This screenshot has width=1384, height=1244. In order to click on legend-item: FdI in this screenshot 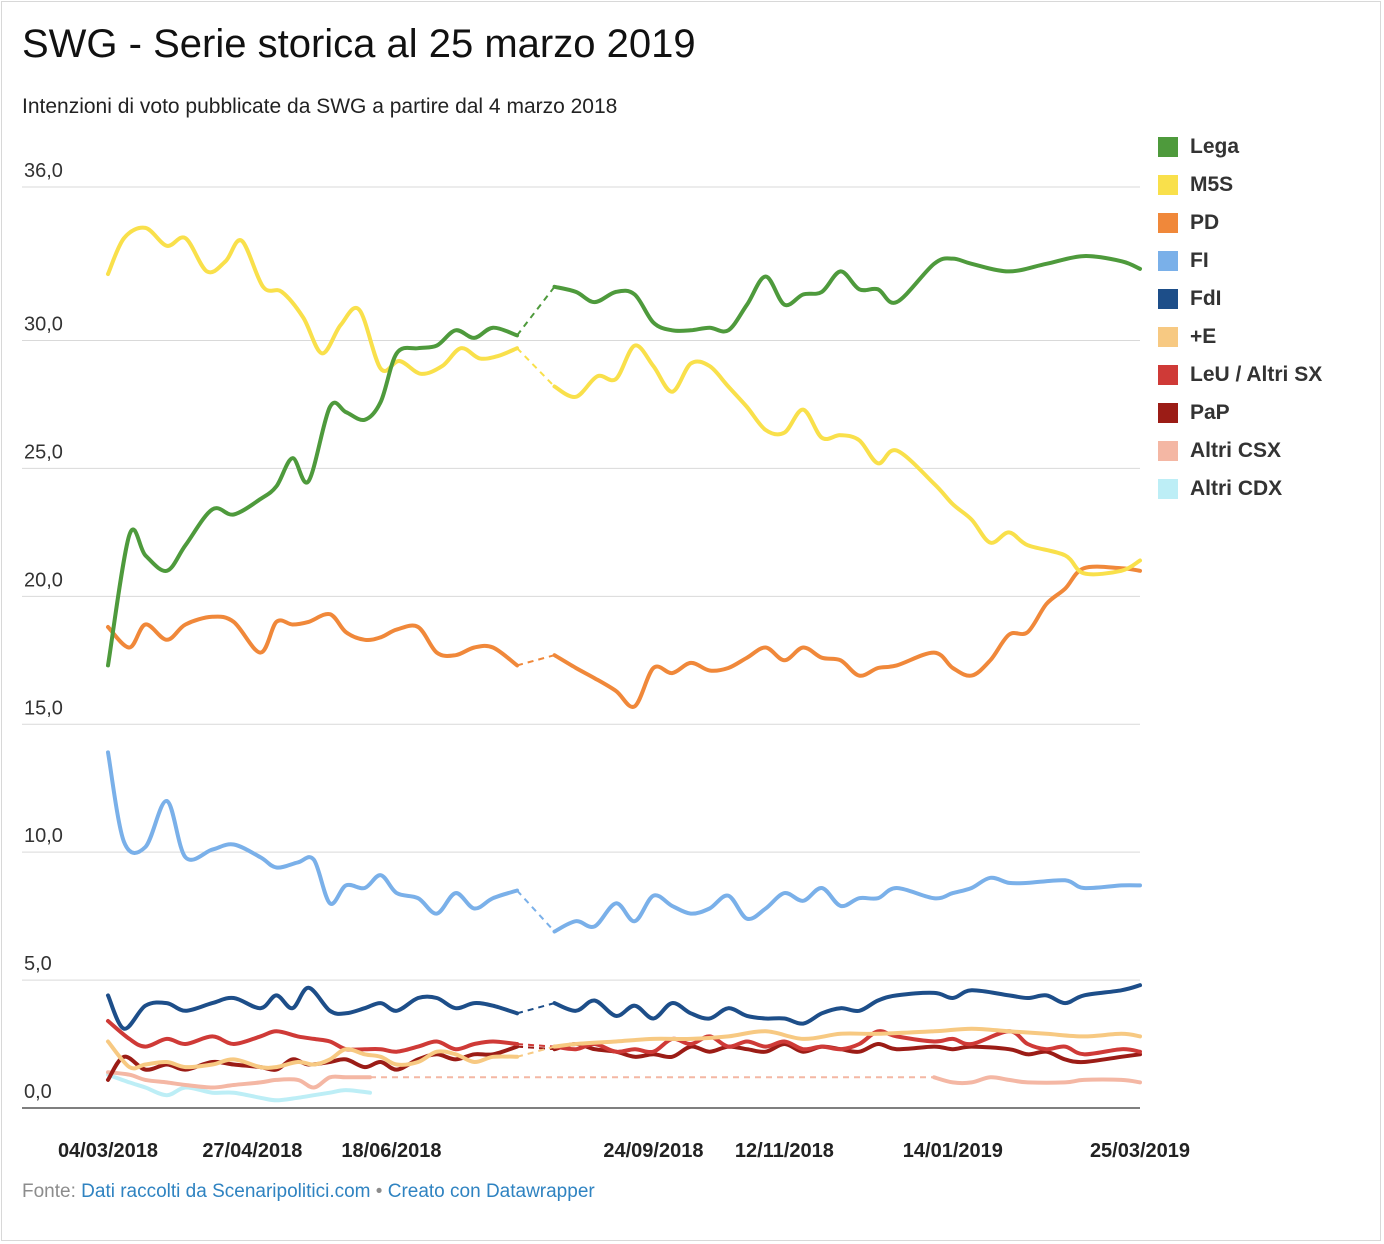, I will do `click(1240, 299)`.